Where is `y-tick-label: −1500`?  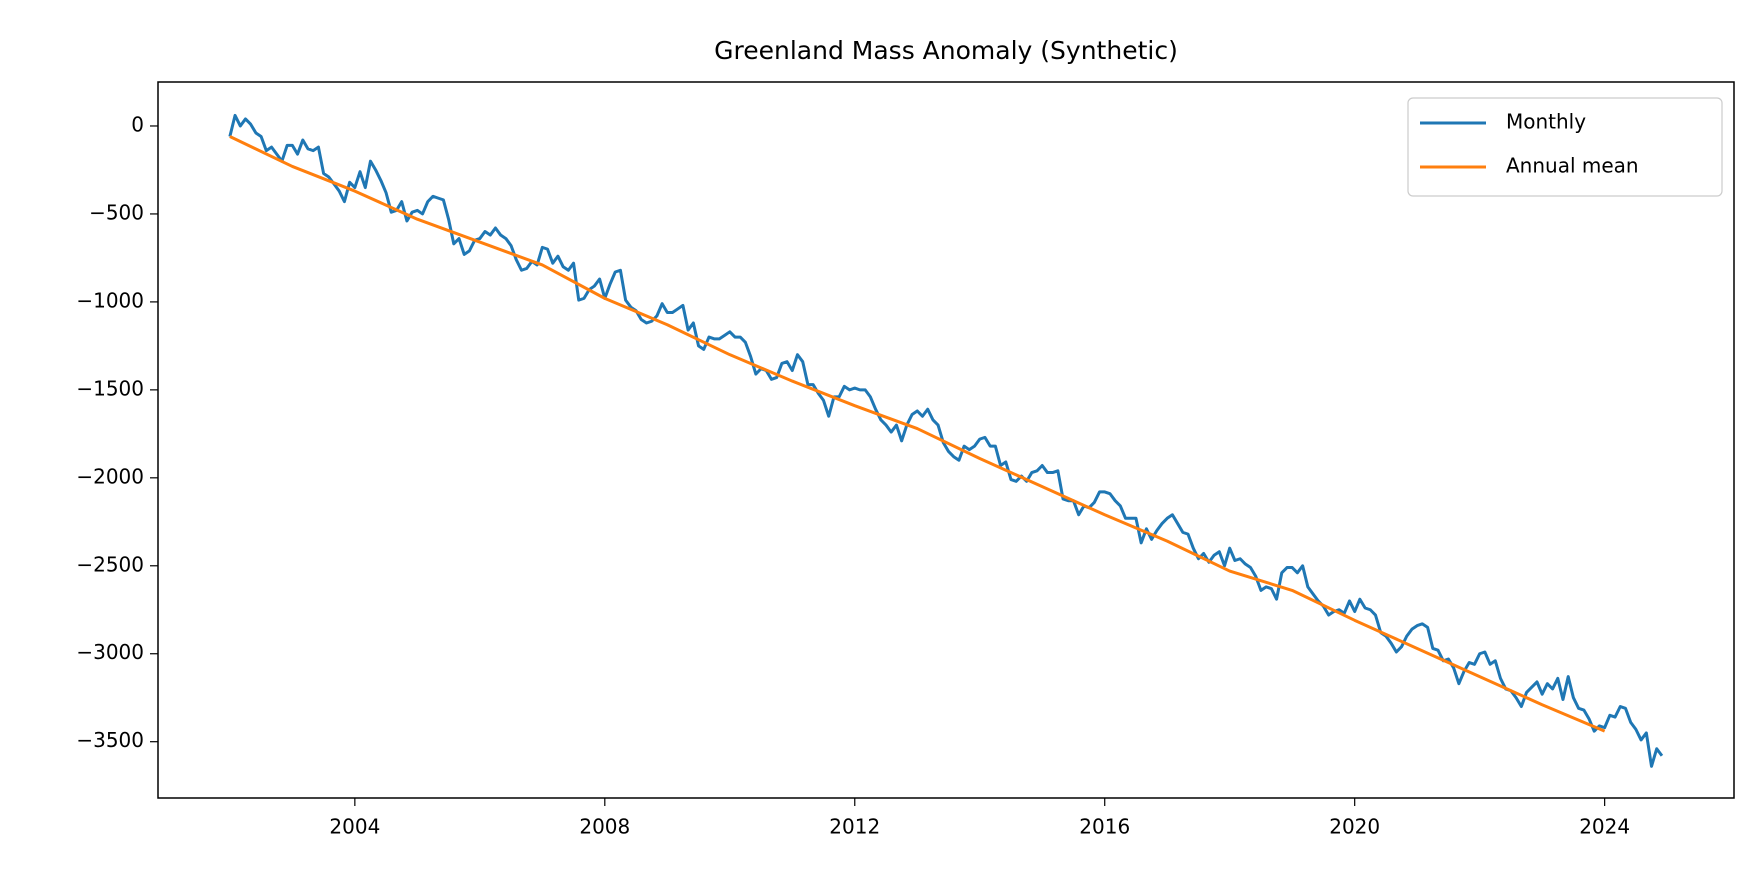 y-tick-label: −1500 is located at coordinates (110, 388).